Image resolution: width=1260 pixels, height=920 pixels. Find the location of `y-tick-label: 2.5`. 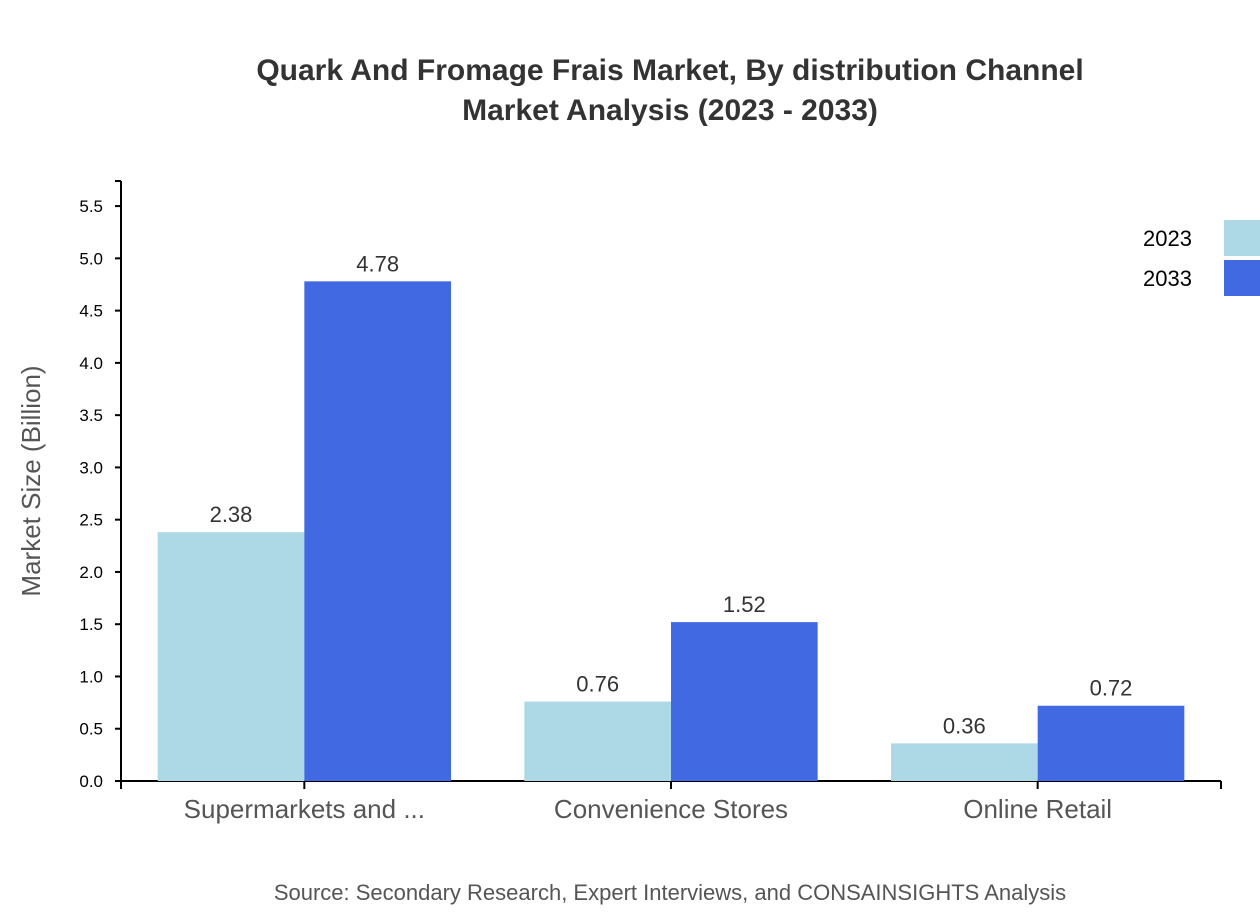

y-tick-label: 2.5 is located at coordinates (91, 520).